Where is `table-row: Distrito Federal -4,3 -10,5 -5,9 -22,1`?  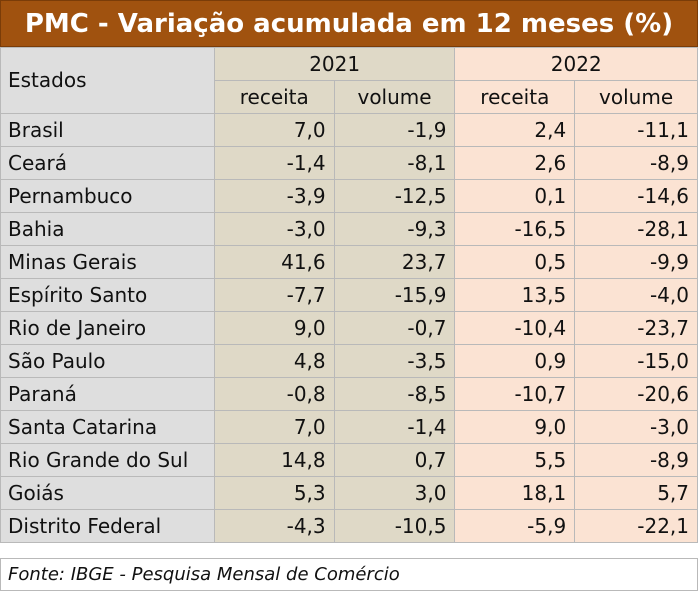
table-row: Distrito Federal -4,3 -10,5 -5,9 -22,1 is located at coordinates (349, 526).